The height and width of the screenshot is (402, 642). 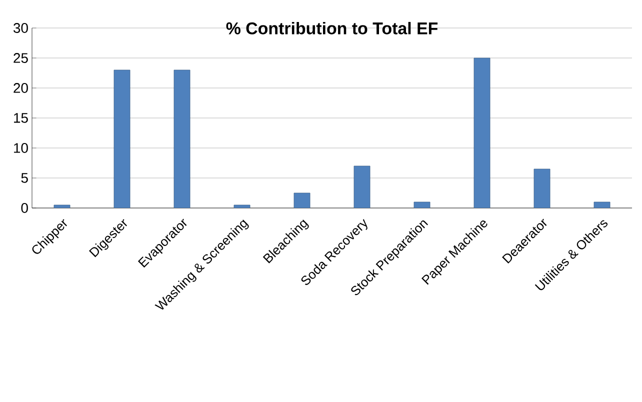 What do you see at coordinates (21, 58) in the screenshot?
I see `y-tick-label: 25` at bounding box center [21, 58].